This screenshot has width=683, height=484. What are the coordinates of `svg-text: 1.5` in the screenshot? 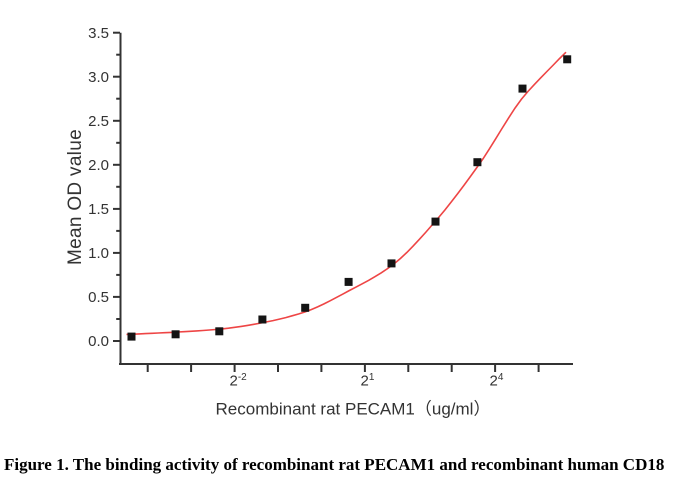 It's located at (98, 209).